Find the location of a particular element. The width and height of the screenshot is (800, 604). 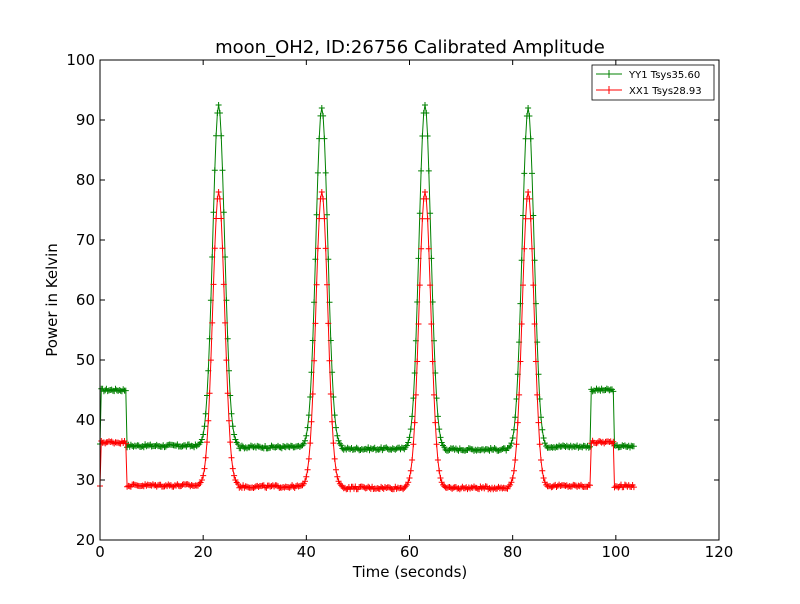

x-tick-label-60: 60 is located at coordinates (409, 552).